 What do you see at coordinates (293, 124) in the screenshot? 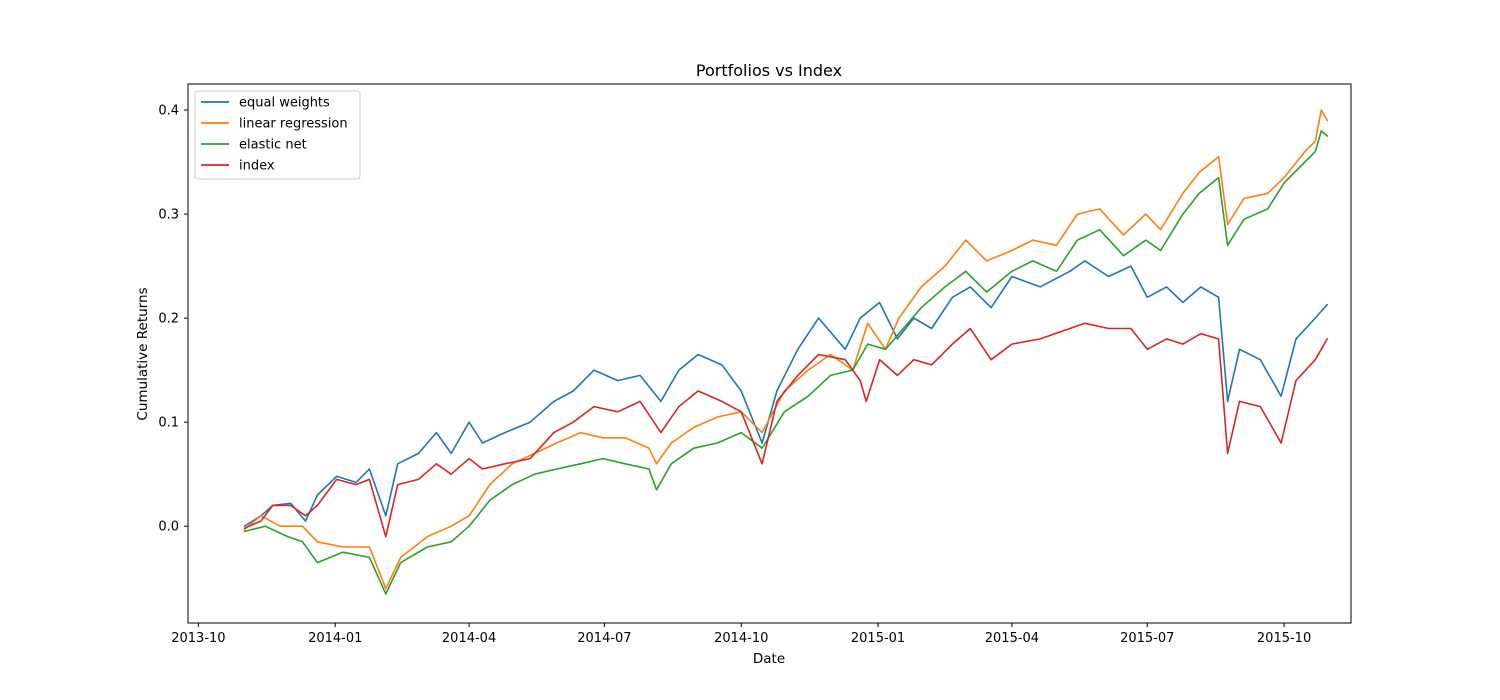
I see `legend-label: linear regression` at bounding box center [293, 124].